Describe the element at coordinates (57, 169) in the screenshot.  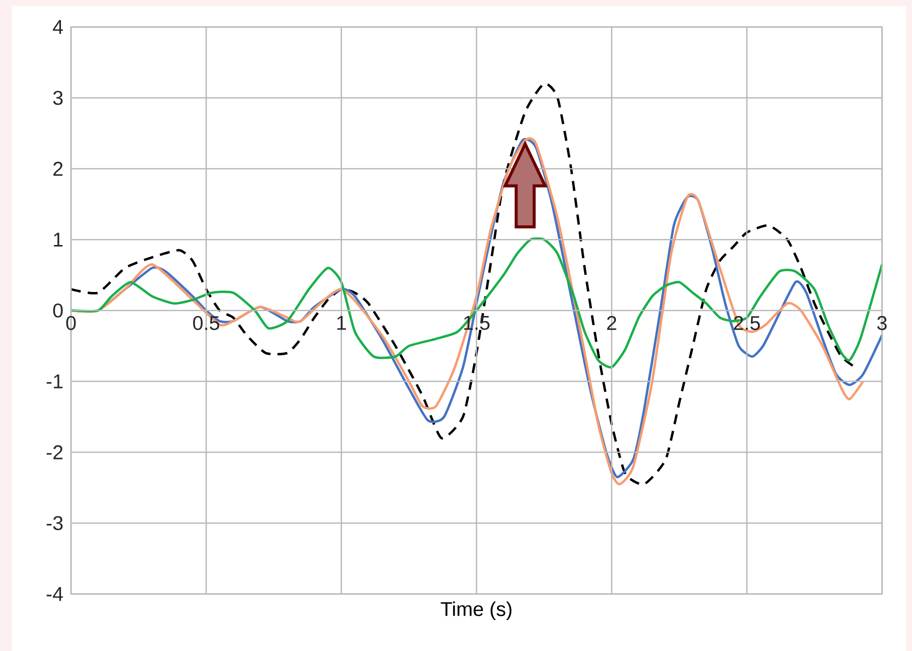
I see `y-tick-label: 2` at that location.